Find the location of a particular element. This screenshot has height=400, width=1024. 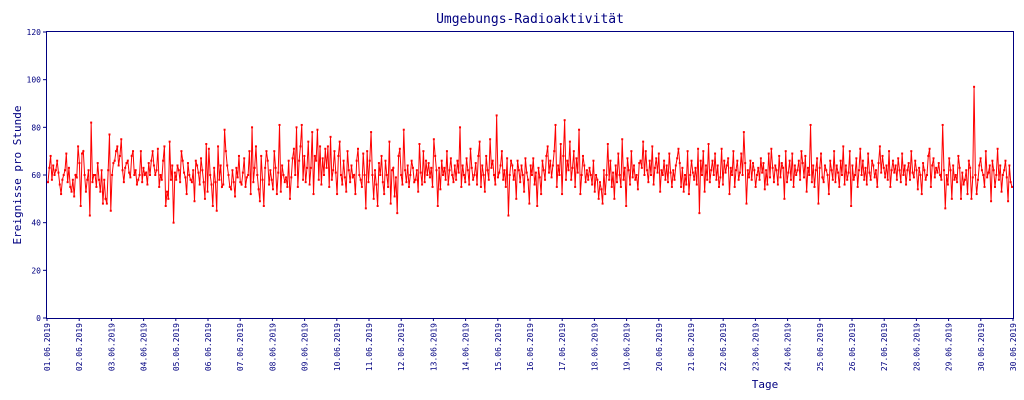

x-tick-label: 14.06.2019 is located at coordinates (466, 347).